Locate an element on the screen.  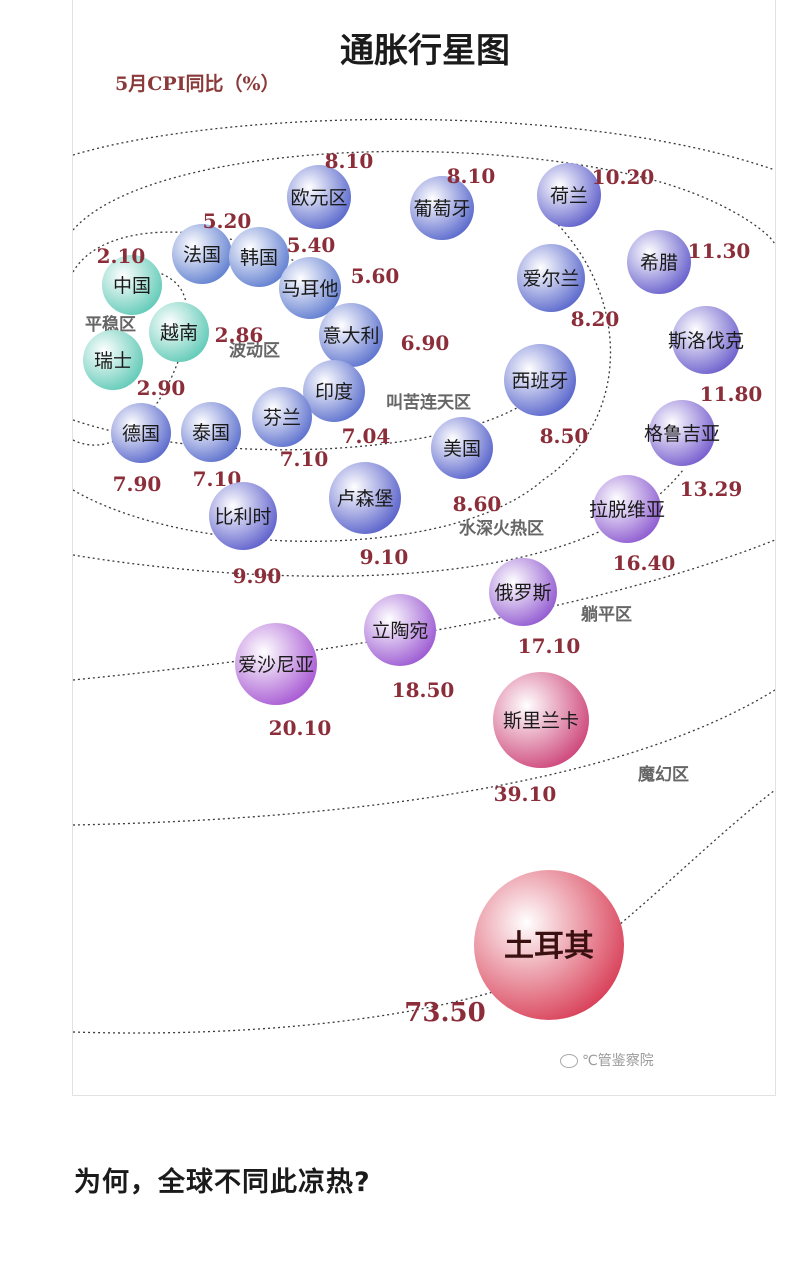
chart-subtitle: 5月CPI同比（%） is located at coordinates (197, 83).